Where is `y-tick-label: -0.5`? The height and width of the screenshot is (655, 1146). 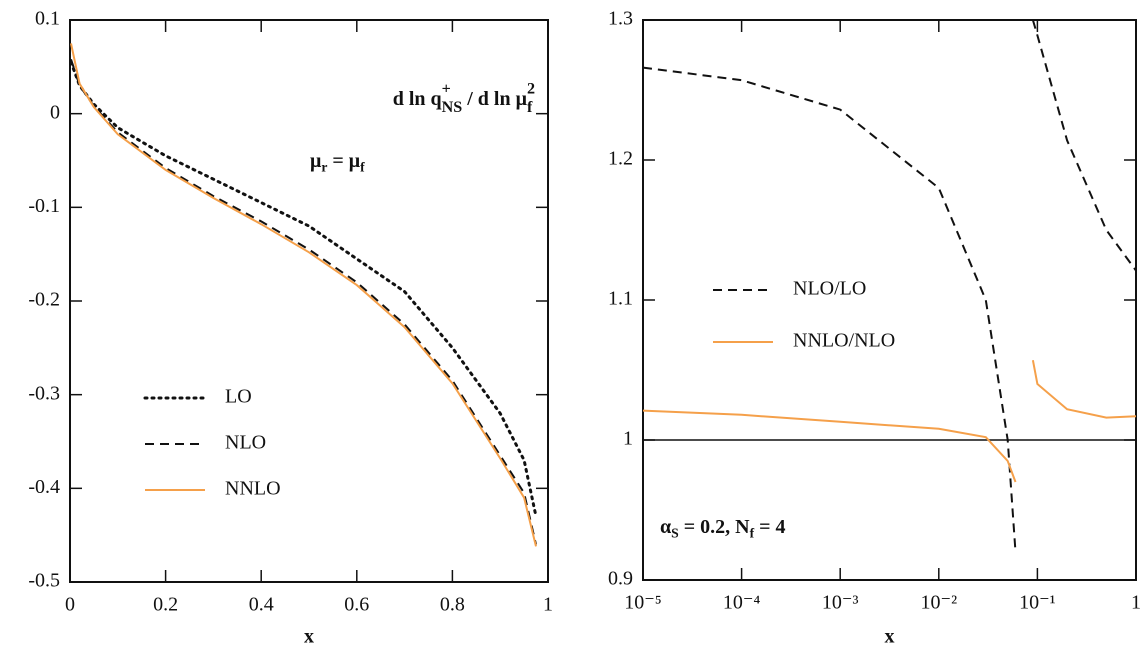 y-tick-label: -0.5 is located at coordinates (44, 581).